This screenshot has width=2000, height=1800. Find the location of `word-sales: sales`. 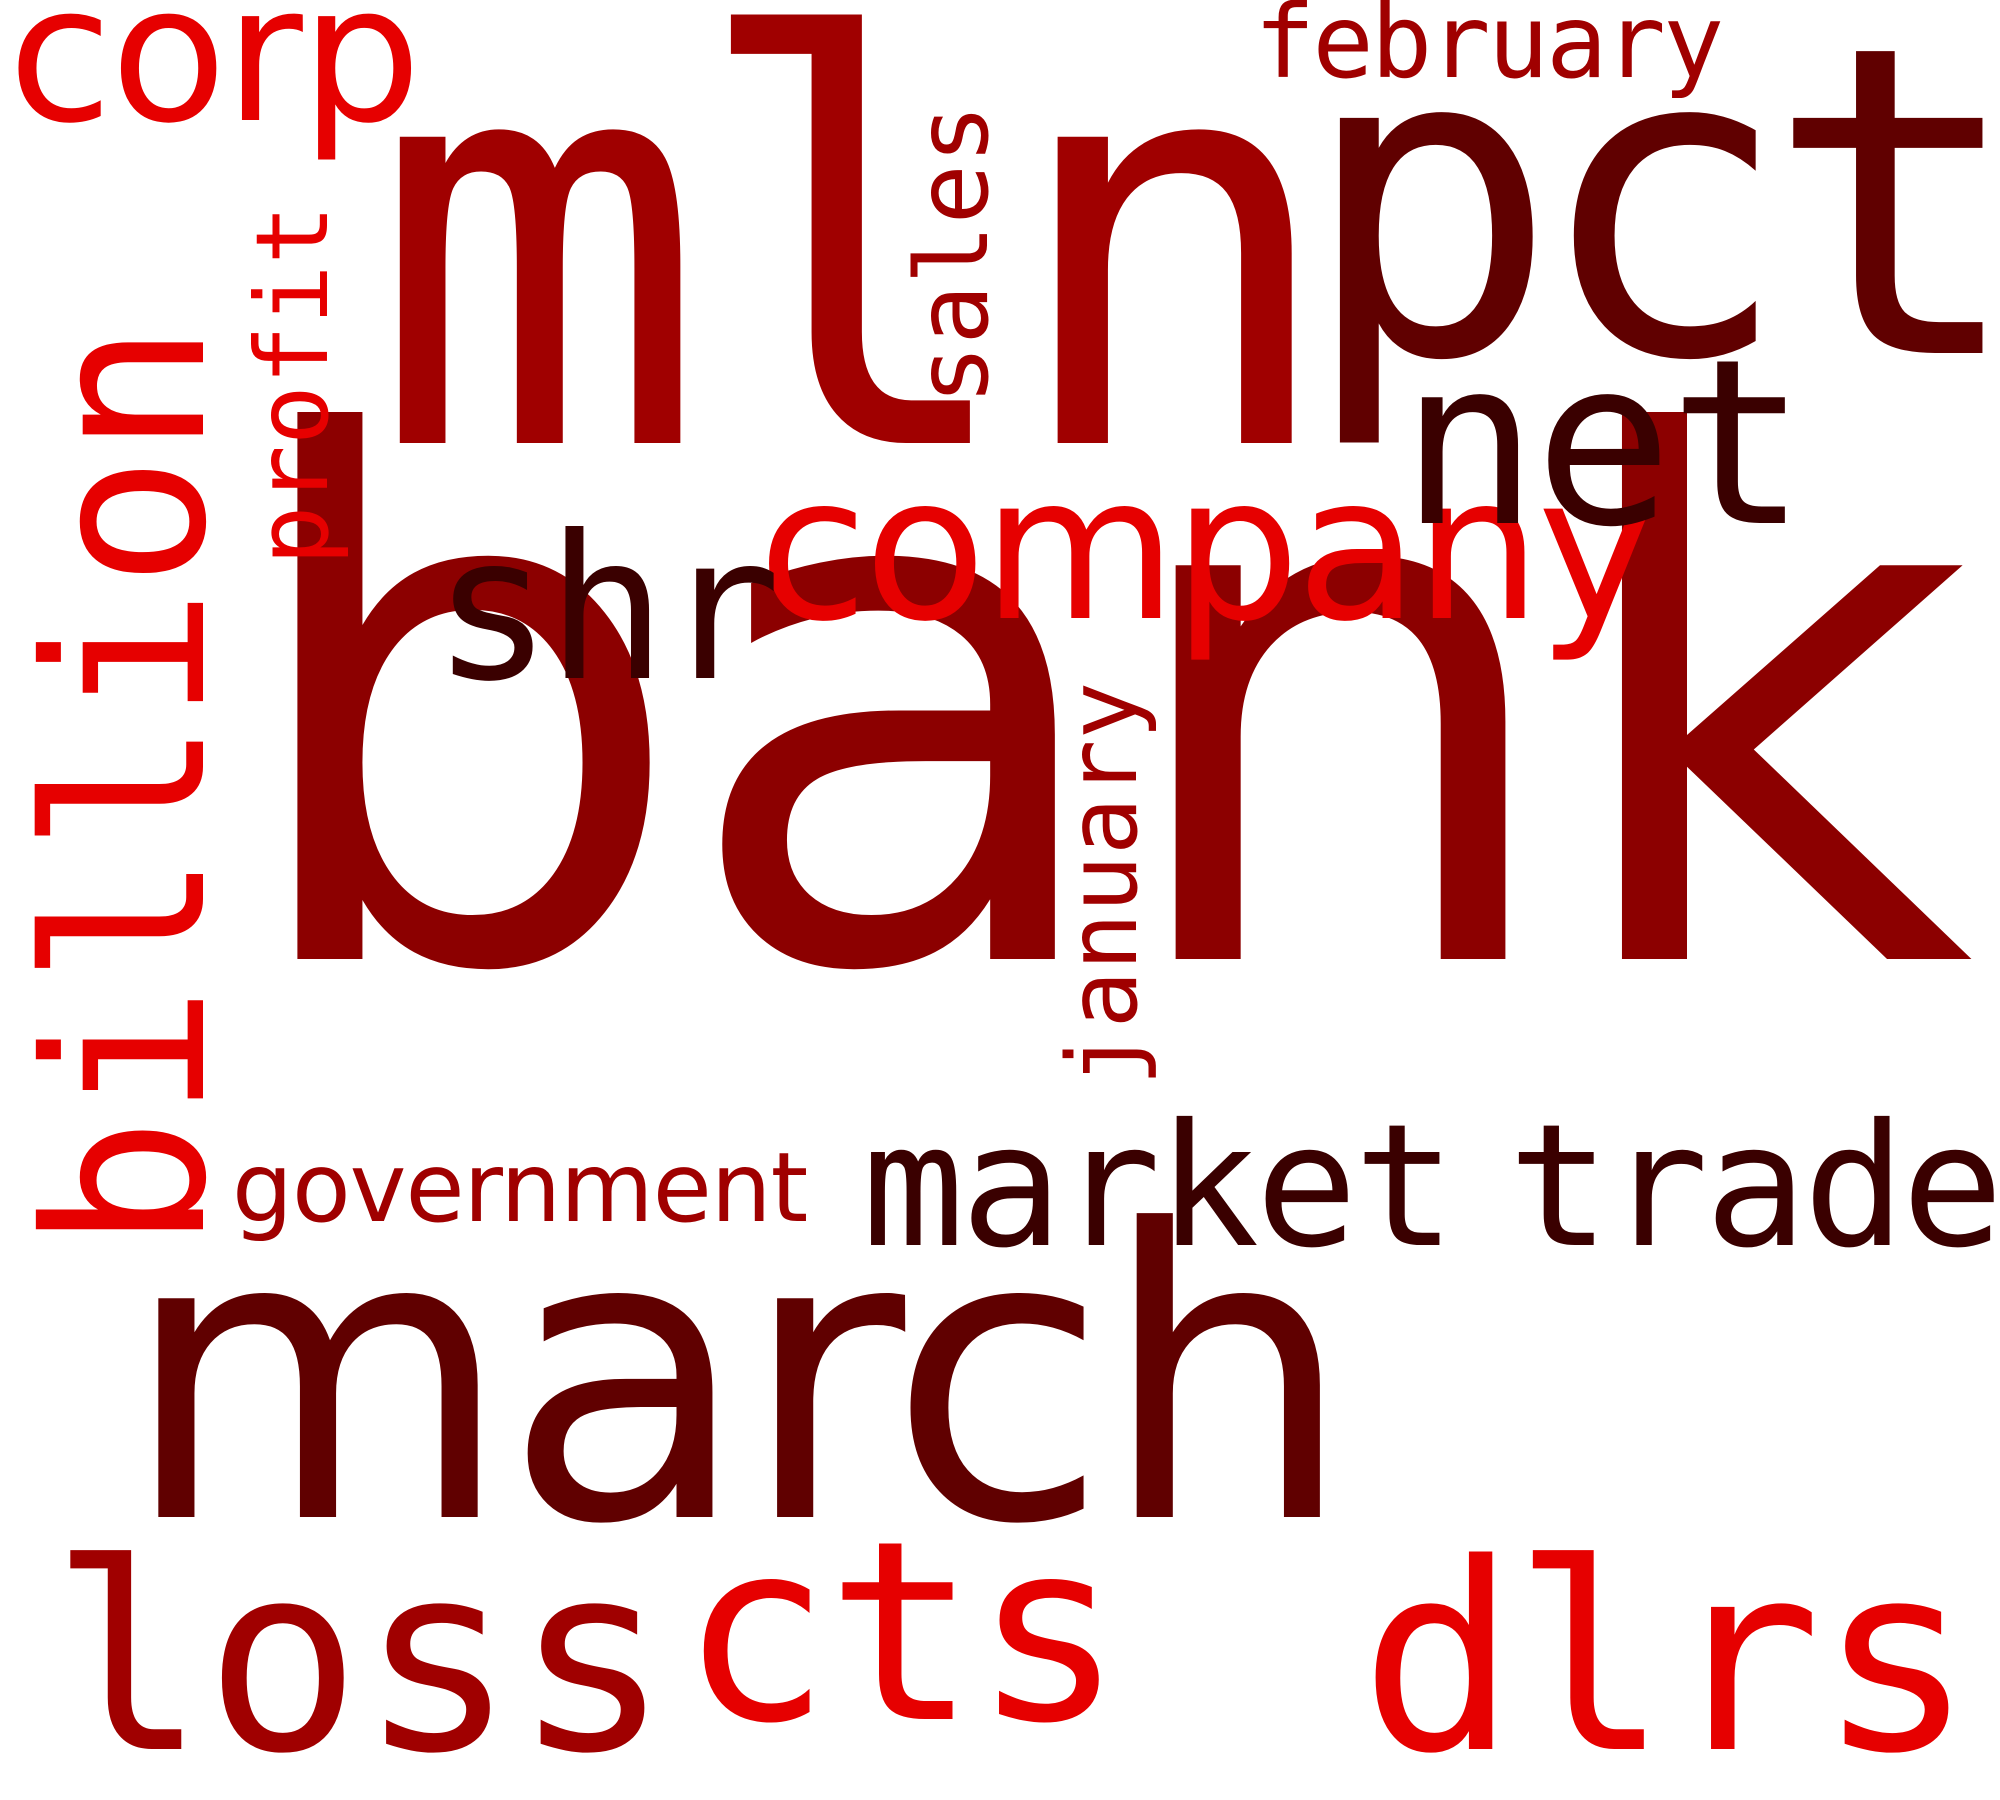

word-sales: sales is located at coordinates (952, 254).